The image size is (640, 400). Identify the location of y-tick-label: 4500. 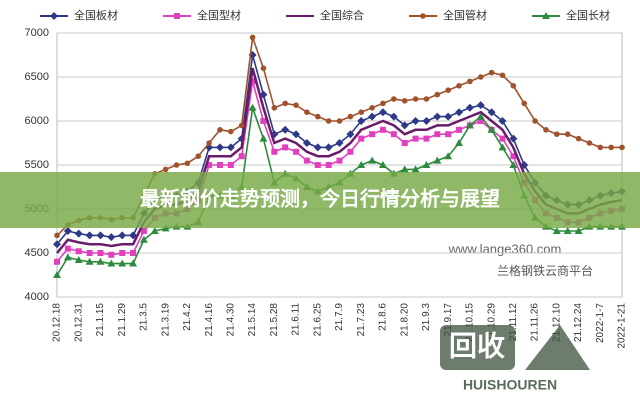
(37, 253).